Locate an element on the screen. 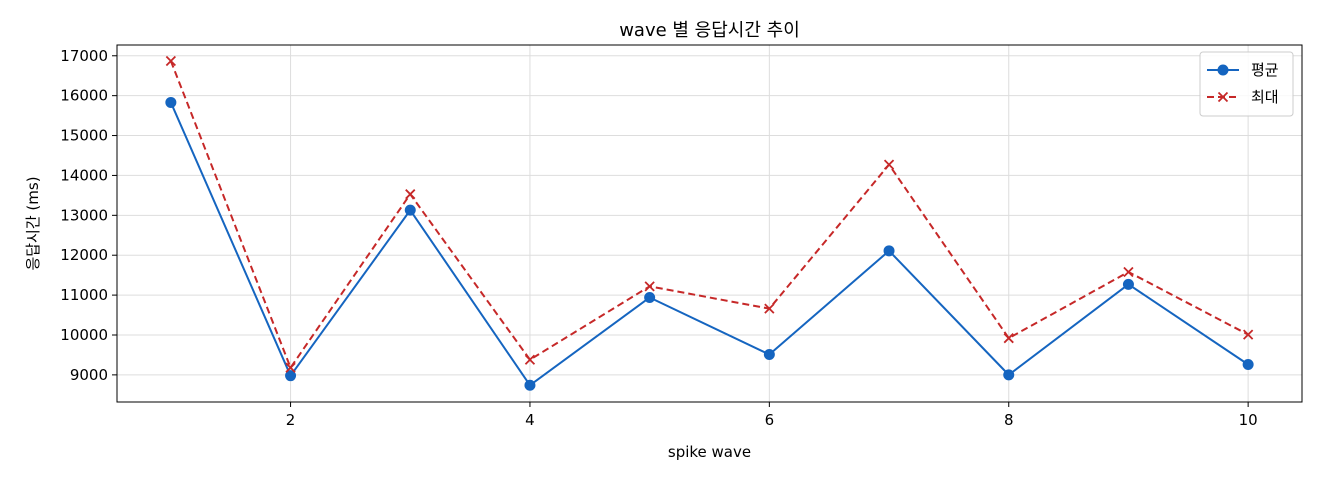 The height and width of the screenshot is (480, 1320). x-tick-label: 4 is located at coordinates (530, 420).